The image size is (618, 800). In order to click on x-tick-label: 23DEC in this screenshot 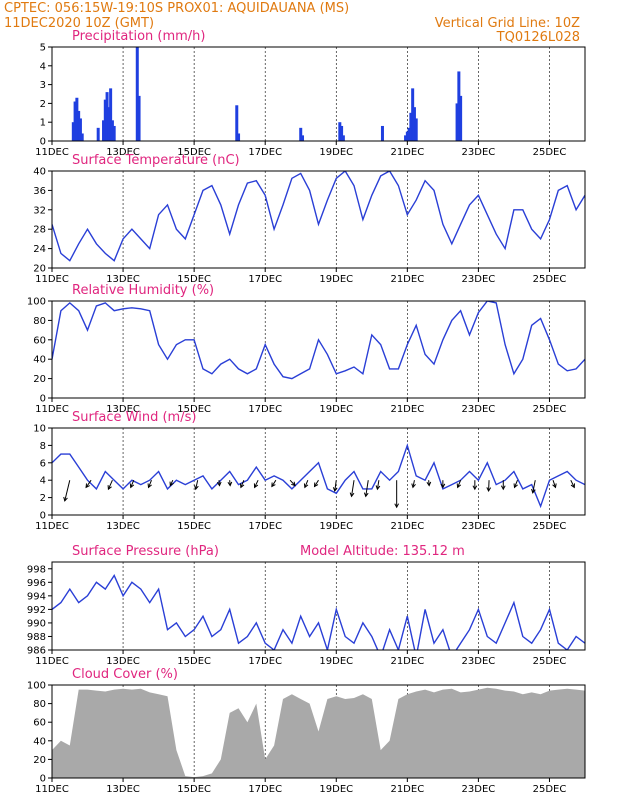, I will do `click(479, 279)`.